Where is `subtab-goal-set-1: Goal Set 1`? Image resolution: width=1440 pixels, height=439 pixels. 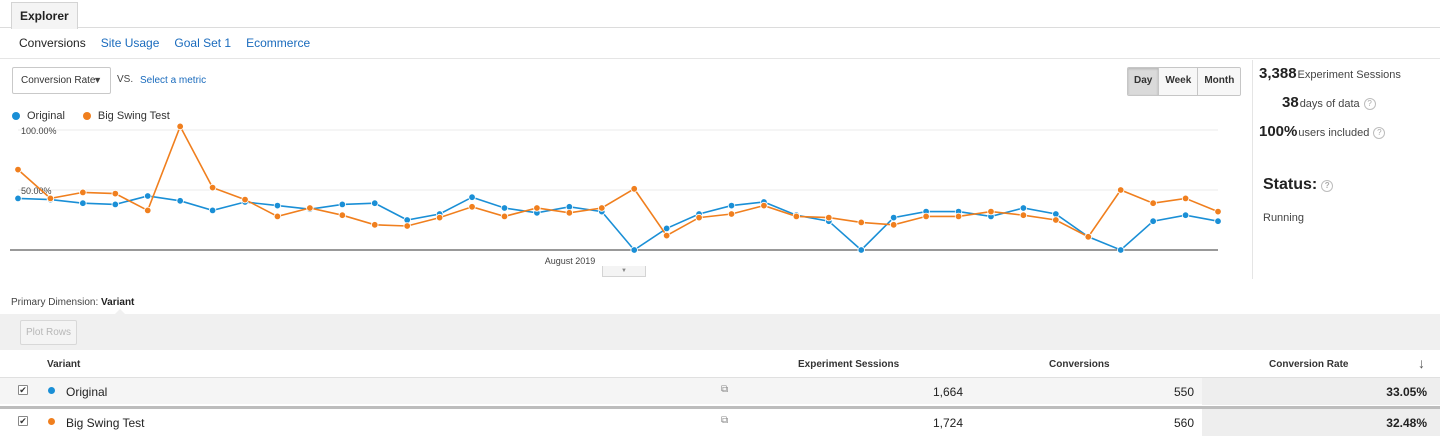
subtab-goal-set-1: Goal Set 1 is located at coordinates (203, 43).